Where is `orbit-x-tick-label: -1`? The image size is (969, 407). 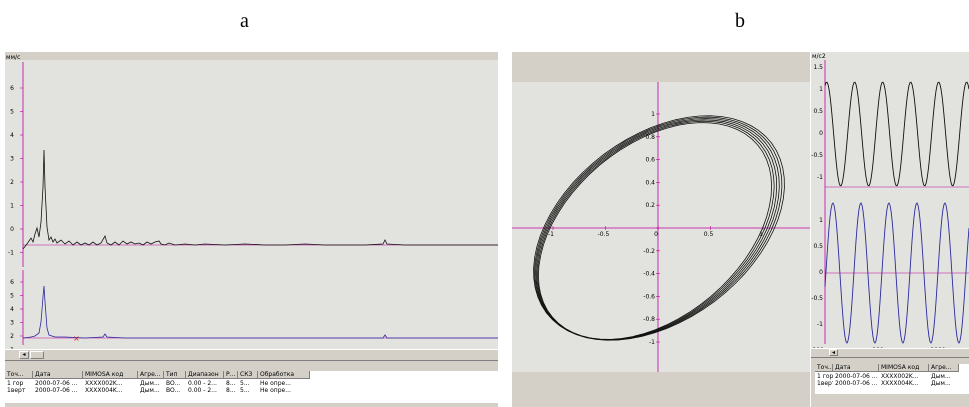 orbit-x-tick-label: -1 is located at coordinates (551, 234).